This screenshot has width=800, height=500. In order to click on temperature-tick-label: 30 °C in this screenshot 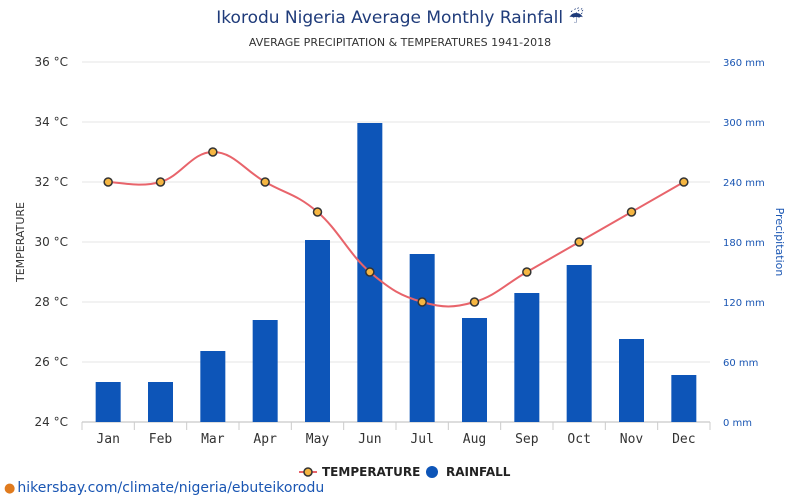, I will do `click(51, 242)`.